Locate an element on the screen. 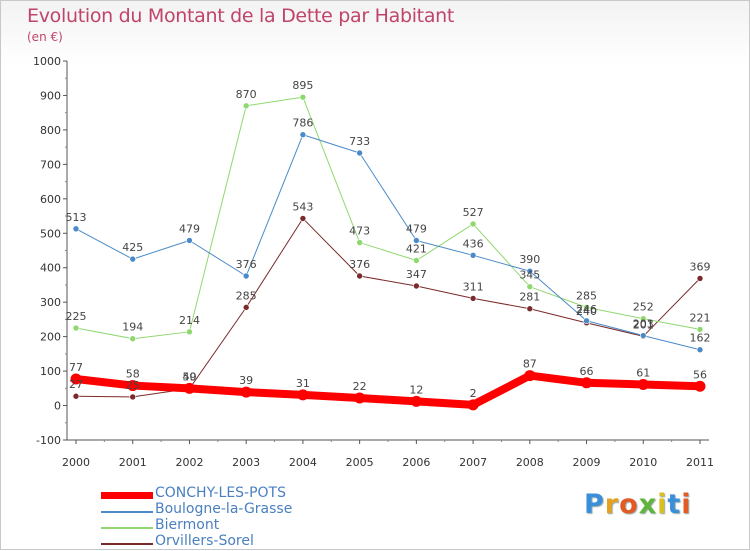 The width and height of the screenshot is (750, 551). proxiti-logo: Proxiti is located at coordinates (638, 504).